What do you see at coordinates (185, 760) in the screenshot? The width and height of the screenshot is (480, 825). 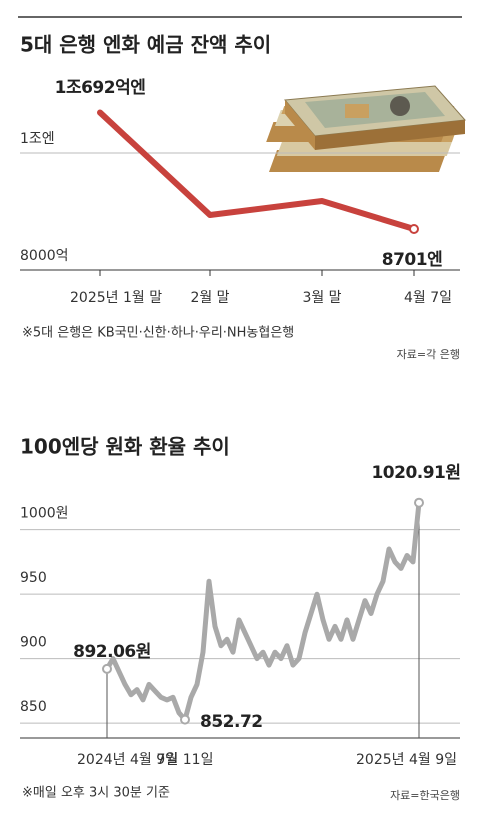 I see `x-tick-label: 7월 11일` at bounding box center [185, 760].